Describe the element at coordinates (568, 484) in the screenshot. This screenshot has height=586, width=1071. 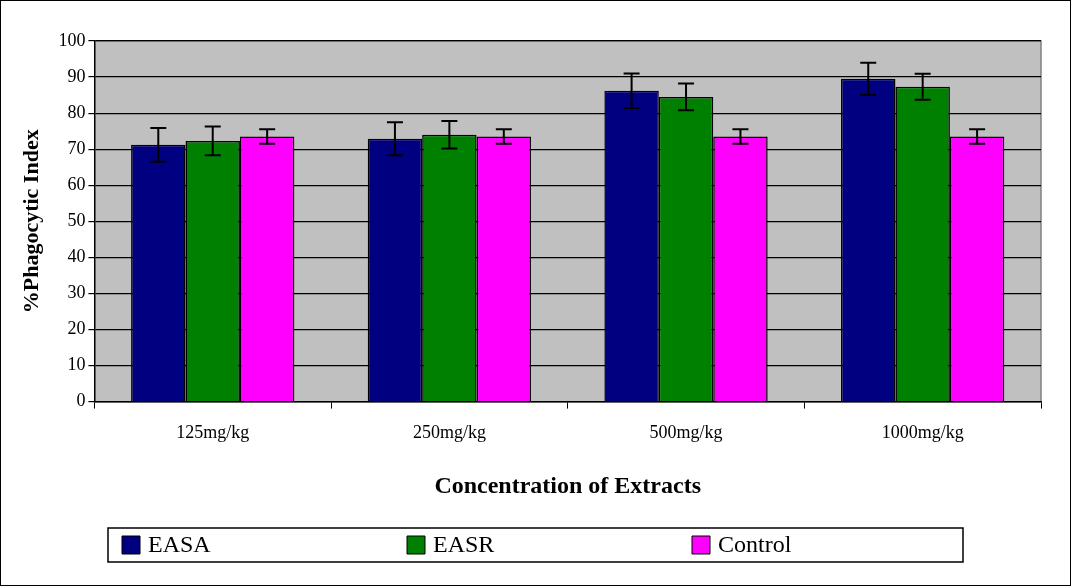
I see `x-axis-title: Concentration of Extracts` at that location.